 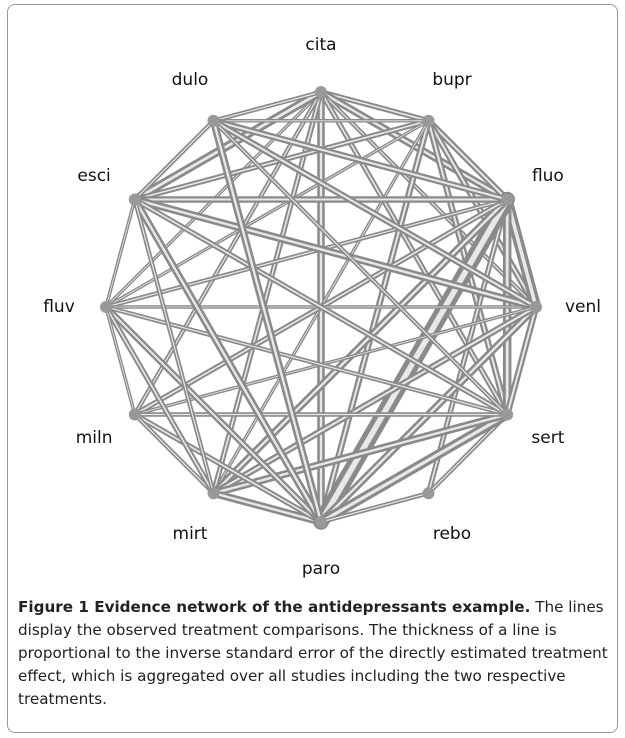 I want to click on node-label: sert, so click(x=547, y=438).